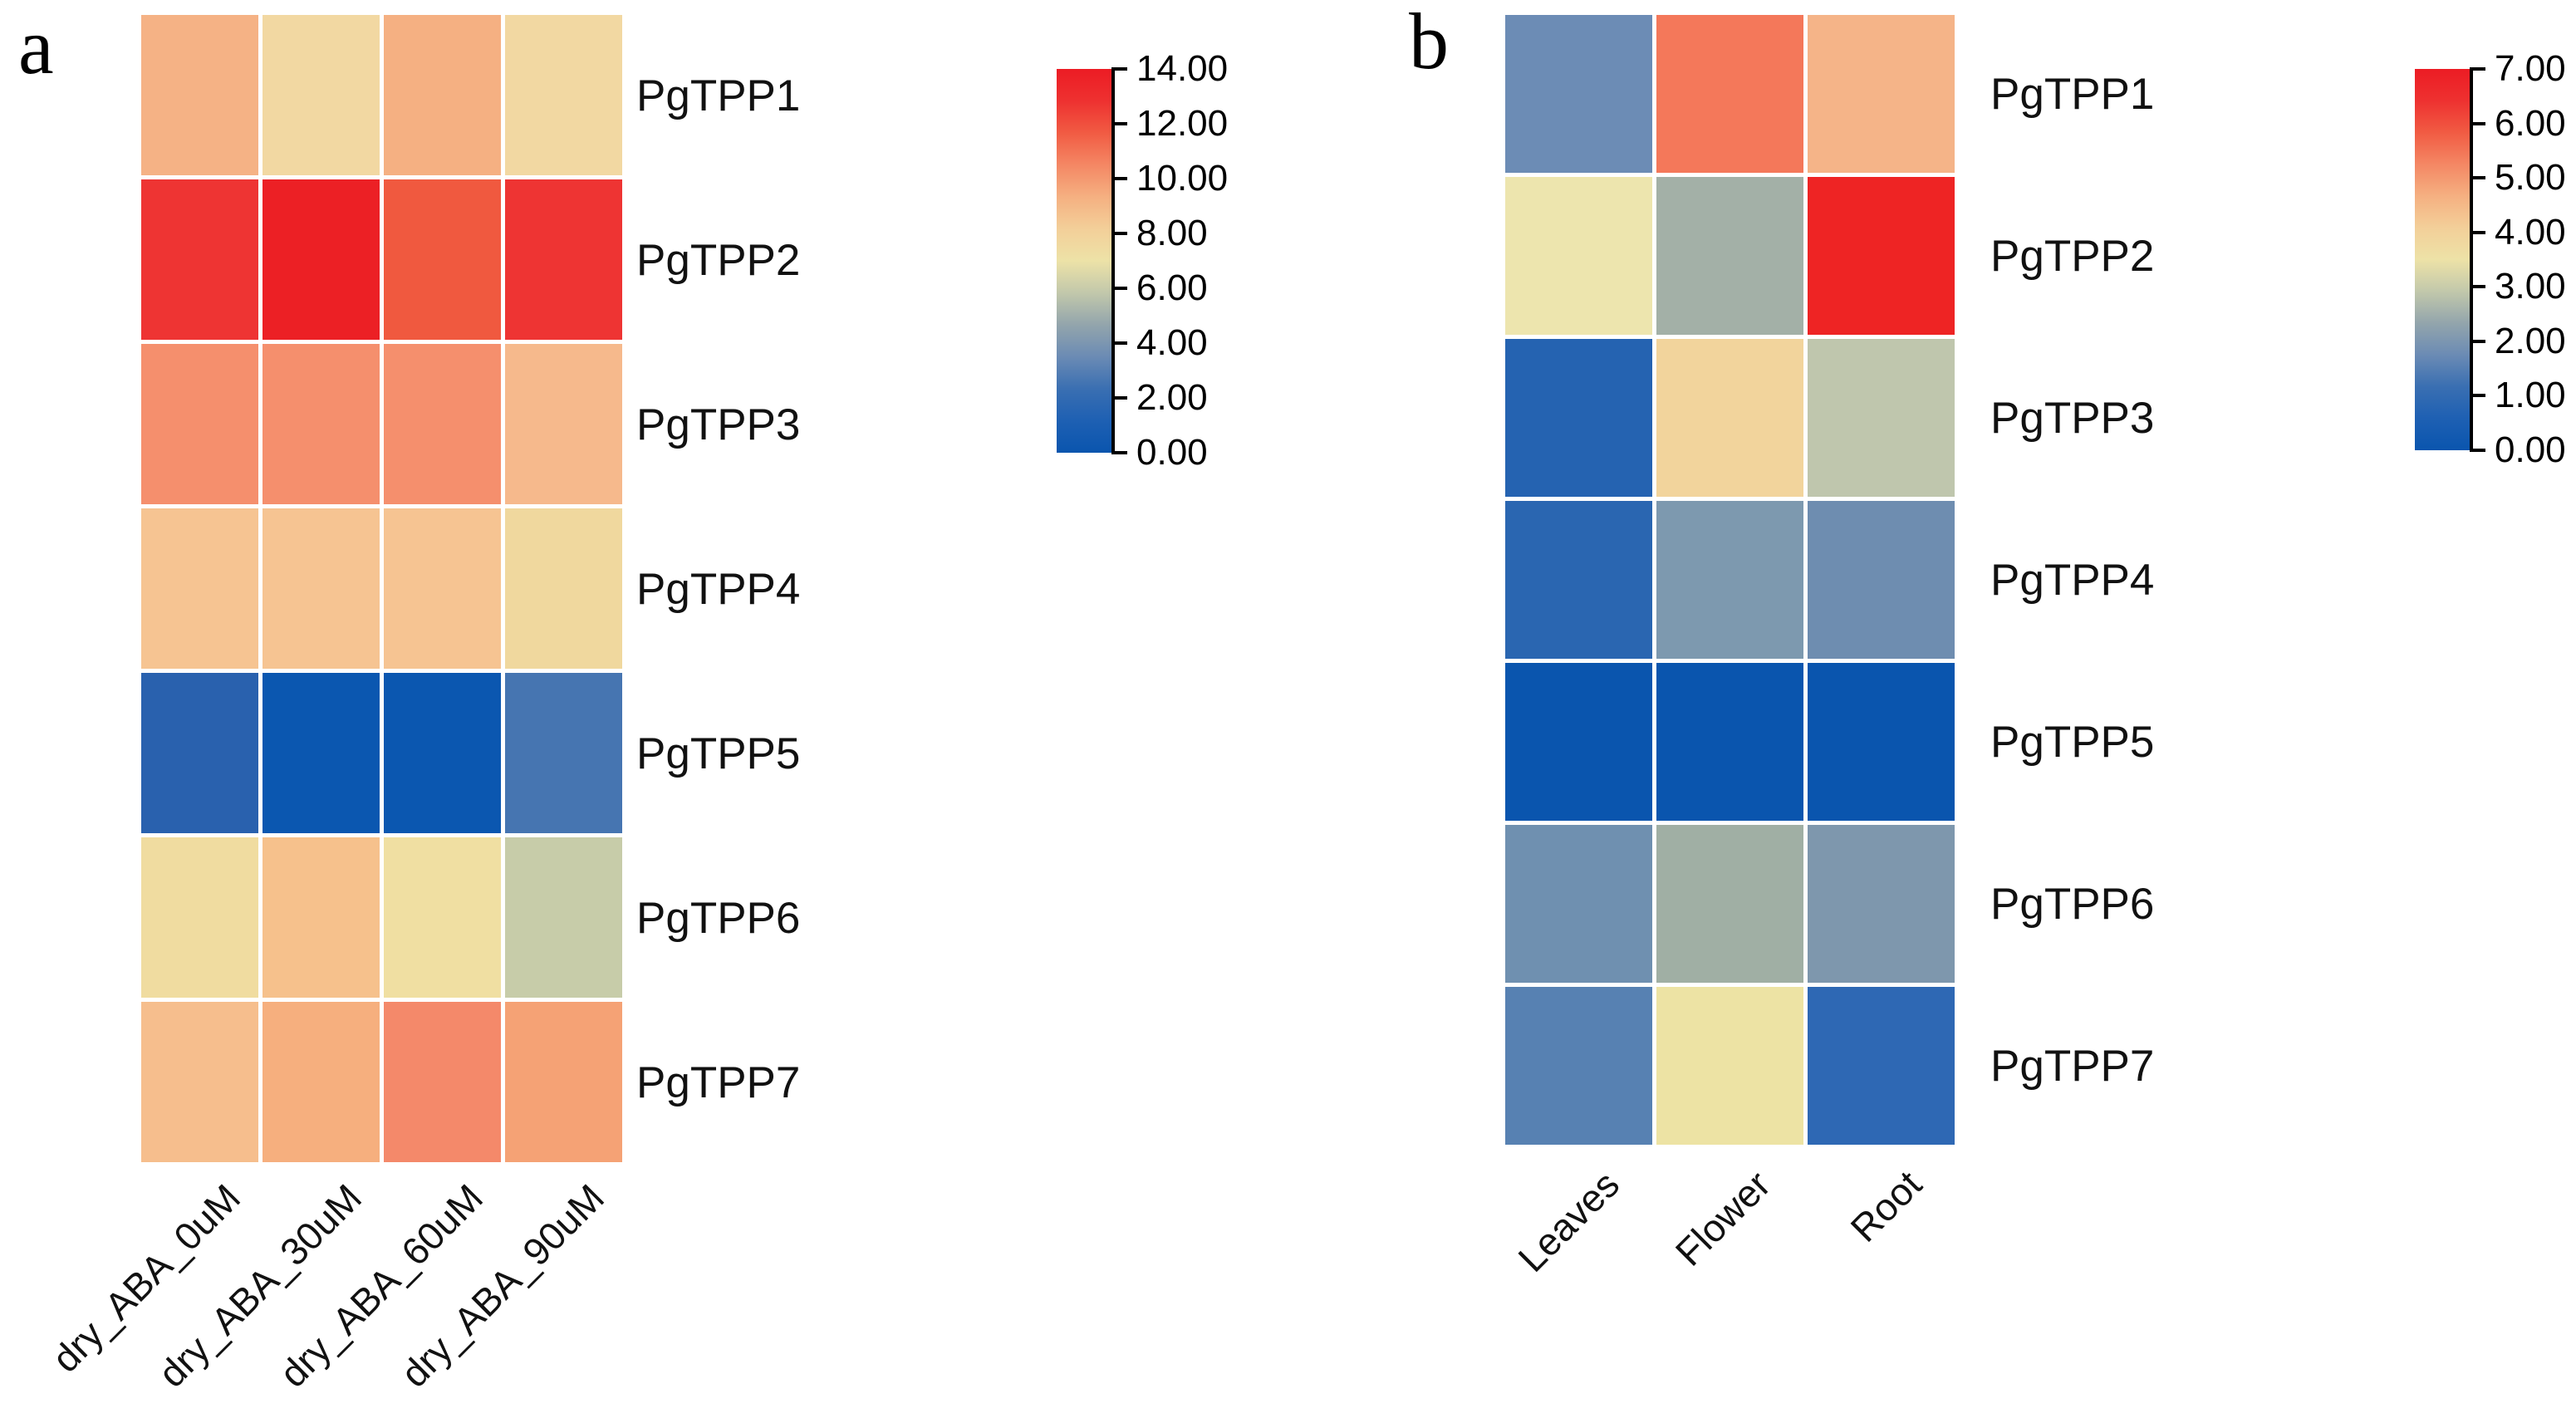 The width and height of the screenshot is (2576, 1423). Describe the element at coordinates (1881, 418) in the screenshot. I see `heatmap-cell-b-PgTPP3-Root` at that location.